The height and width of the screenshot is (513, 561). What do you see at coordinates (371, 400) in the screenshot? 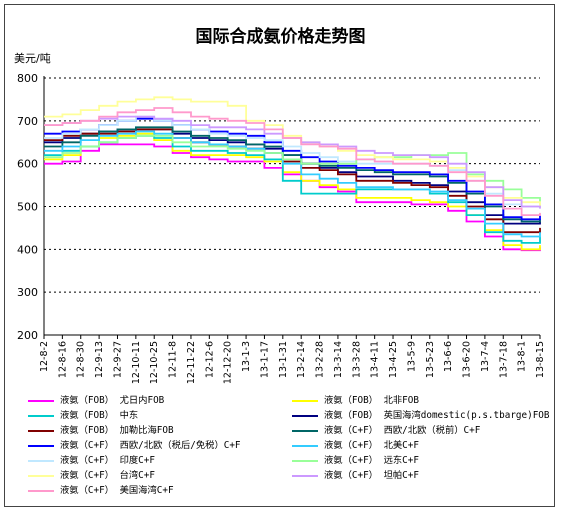
I see `legend-label: 液氨（FOB） 北非FOB` at bounding box center [371, 400].